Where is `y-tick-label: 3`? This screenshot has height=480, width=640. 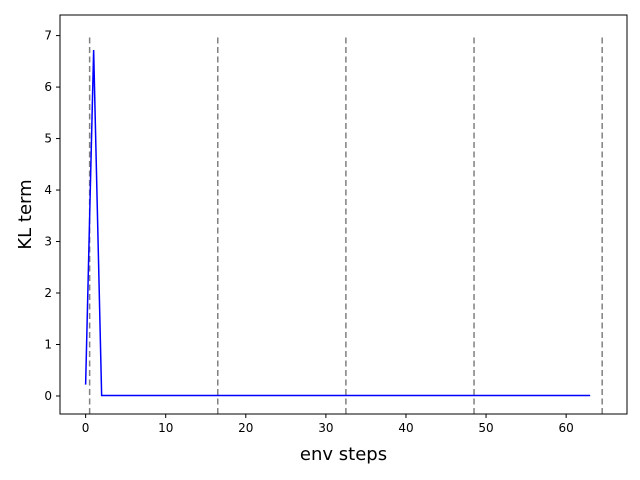 y-tick-label: 3 is located at coordinates (48, 242).